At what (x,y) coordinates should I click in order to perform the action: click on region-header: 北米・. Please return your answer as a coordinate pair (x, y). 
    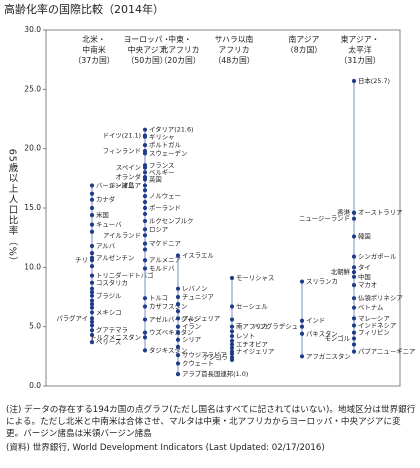
    Looking at the image, I should click on (93, 39).